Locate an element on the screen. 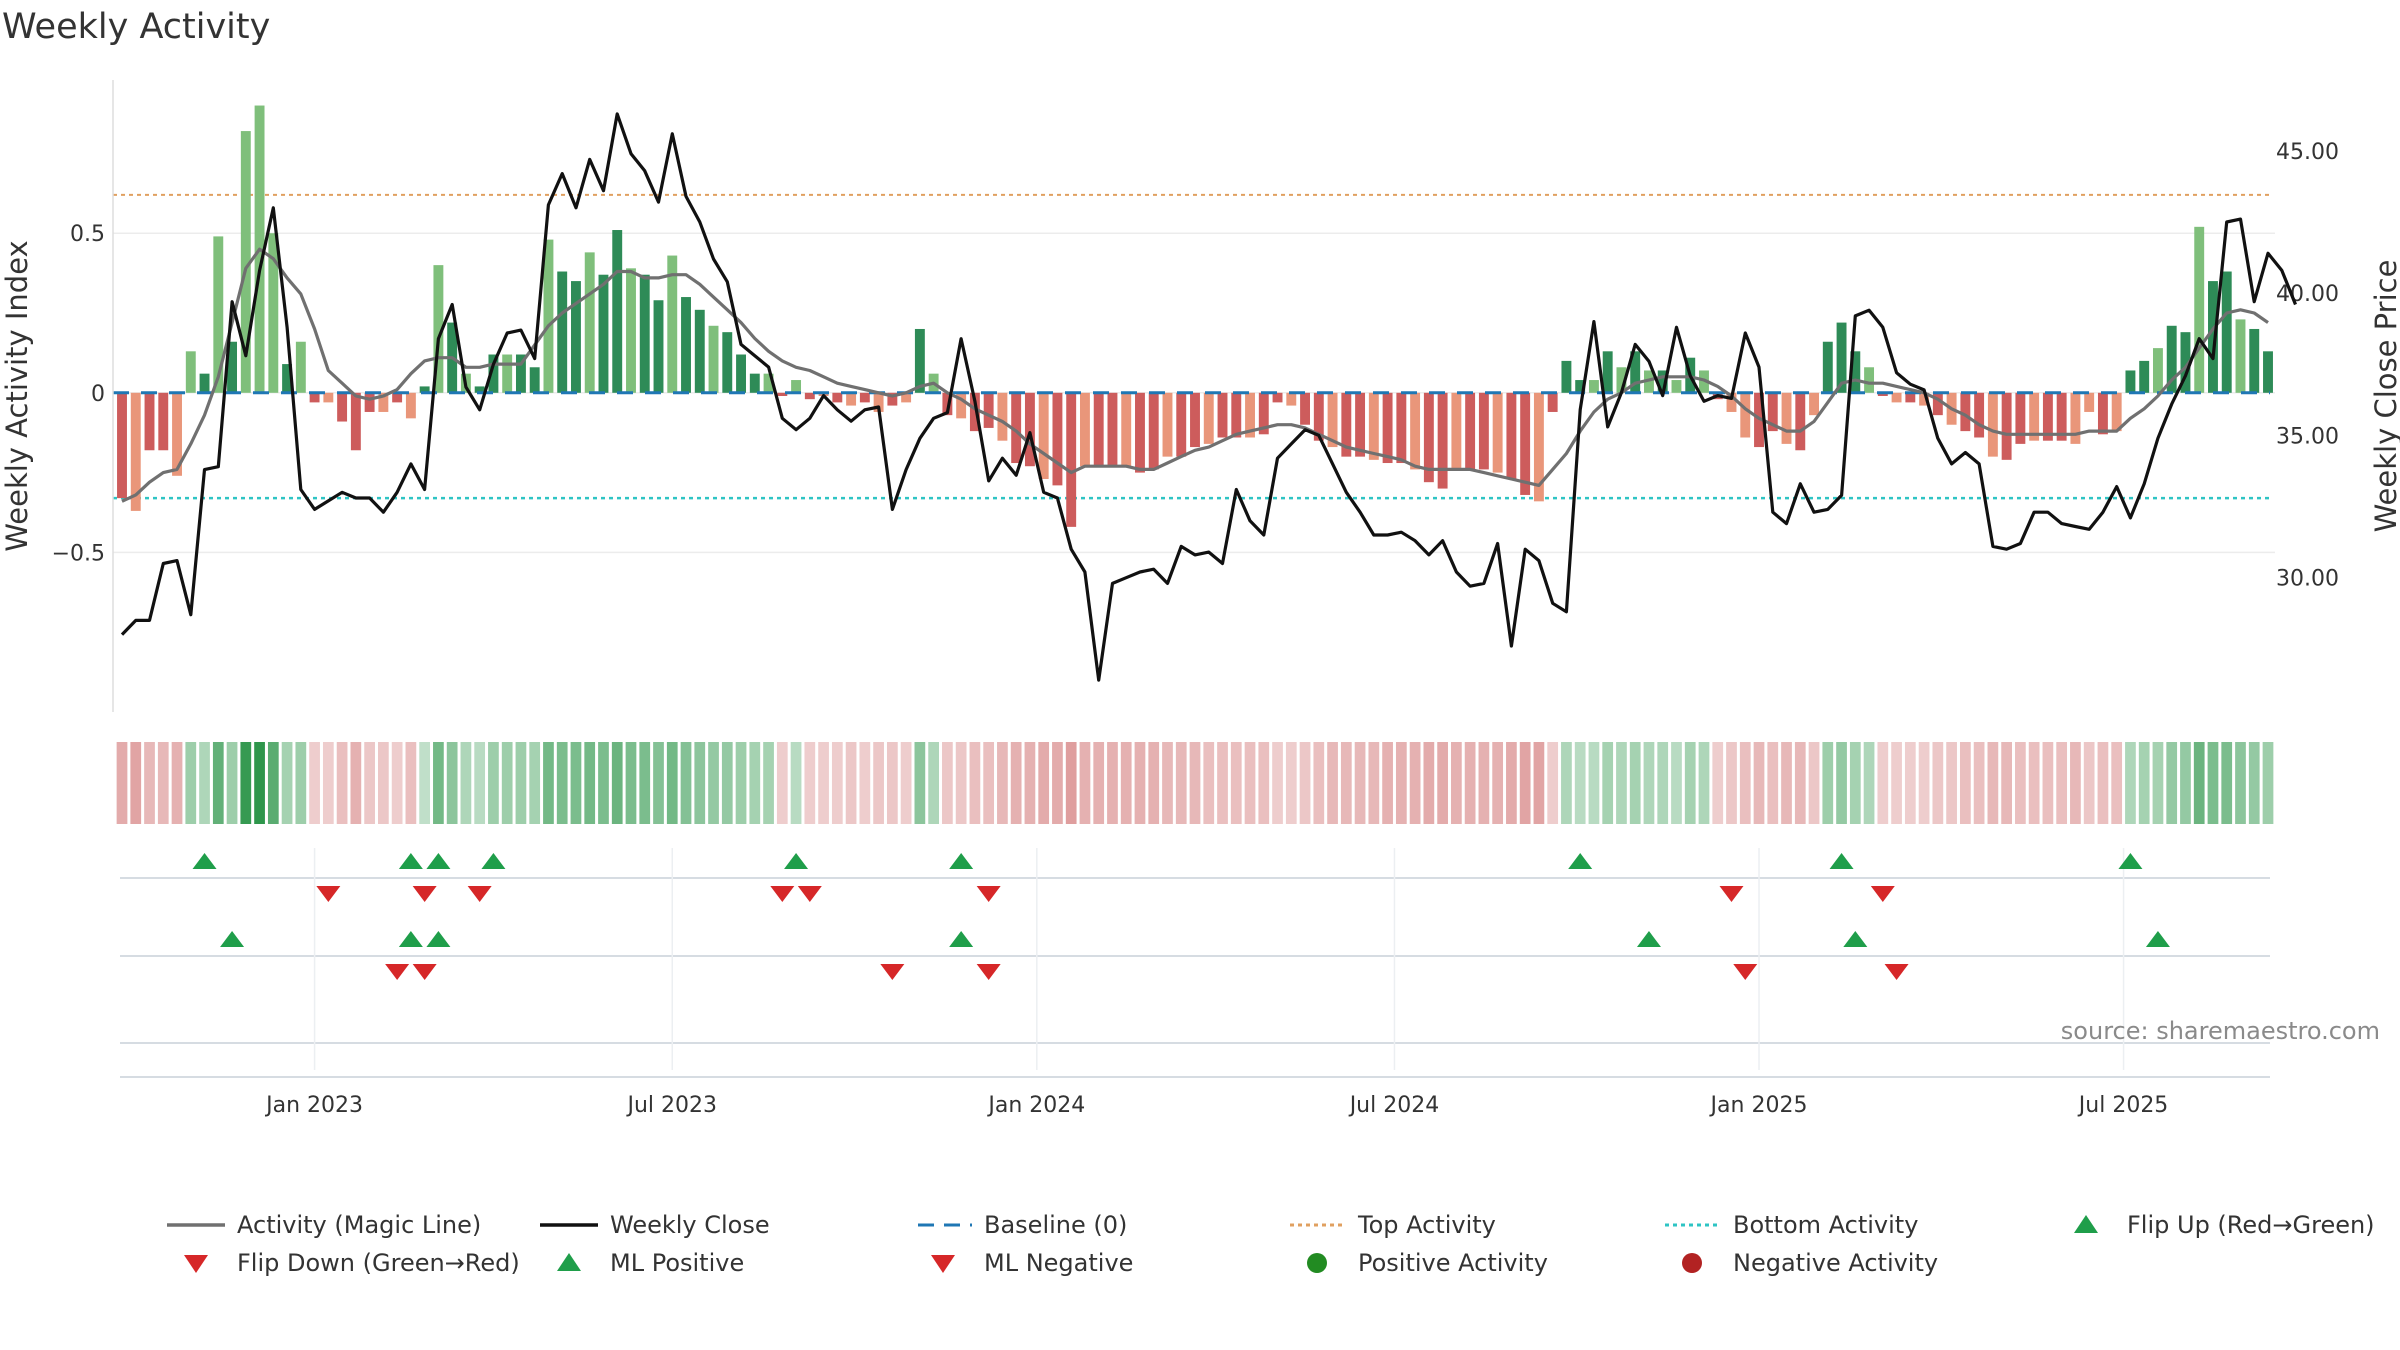 The height and width of the screenshot is (1350, 2400). legend-label: Bottom Activity is located at coordinates (1825, 1225).